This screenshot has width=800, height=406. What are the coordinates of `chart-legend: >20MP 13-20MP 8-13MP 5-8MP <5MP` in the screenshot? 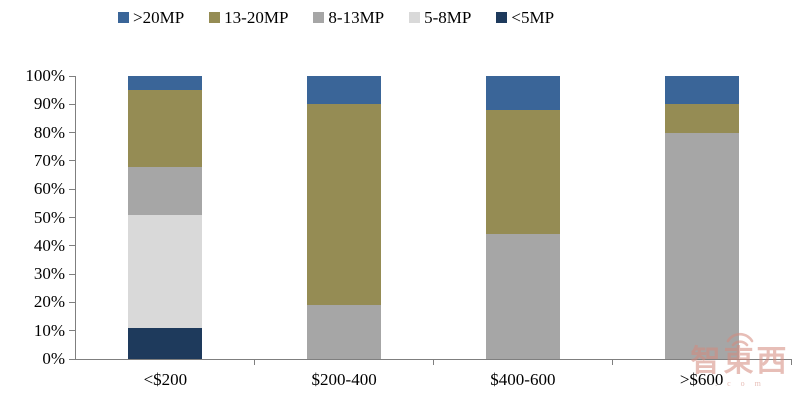 It's located at (336, 17).